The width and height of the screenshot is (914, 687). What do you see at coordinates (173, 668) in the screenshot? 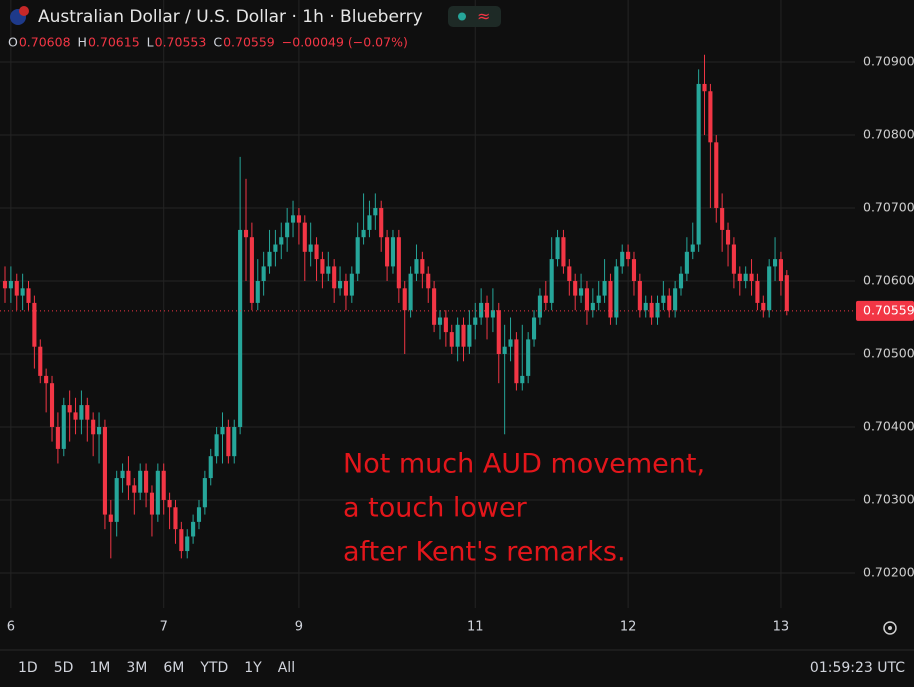
I see `range-button: 6M` at bounding box center [173, 668].